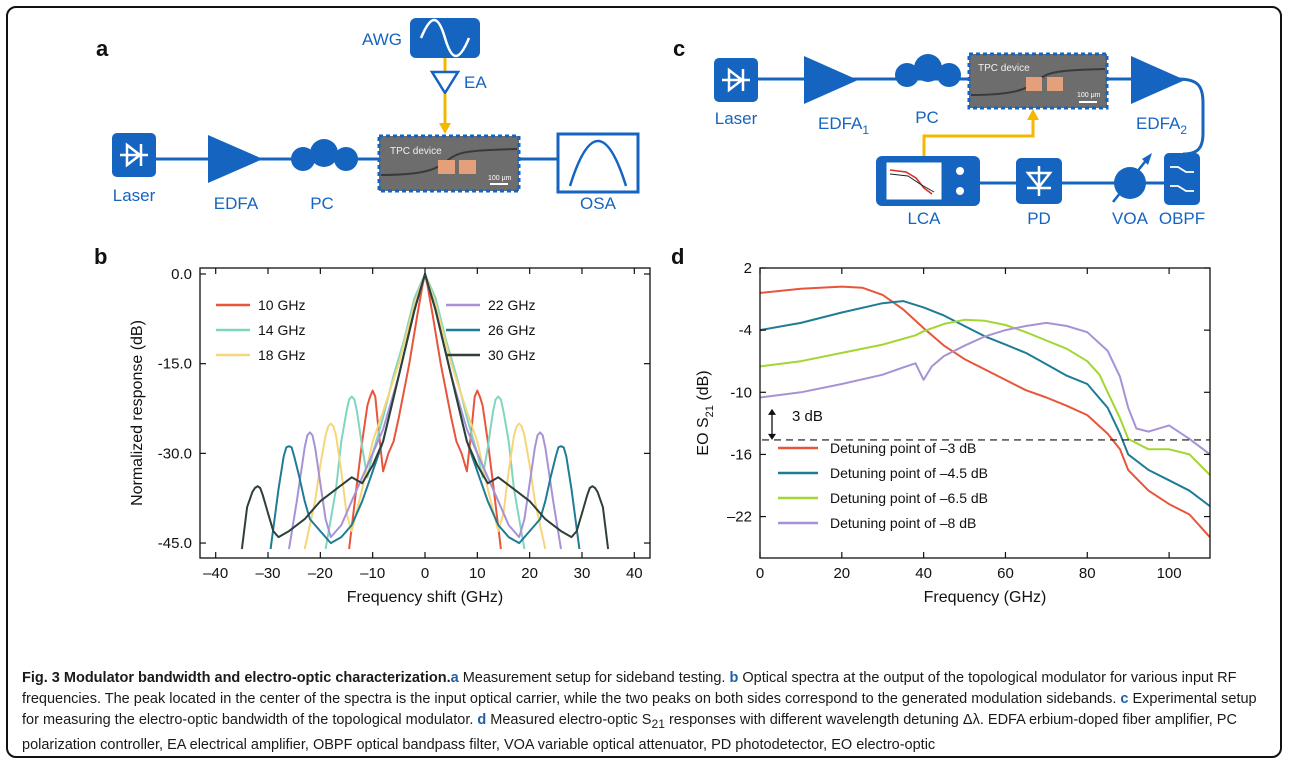 The height and width of the screenshot is (766, 1291). I want to click on panel-label-b: b, so click(101, 256).